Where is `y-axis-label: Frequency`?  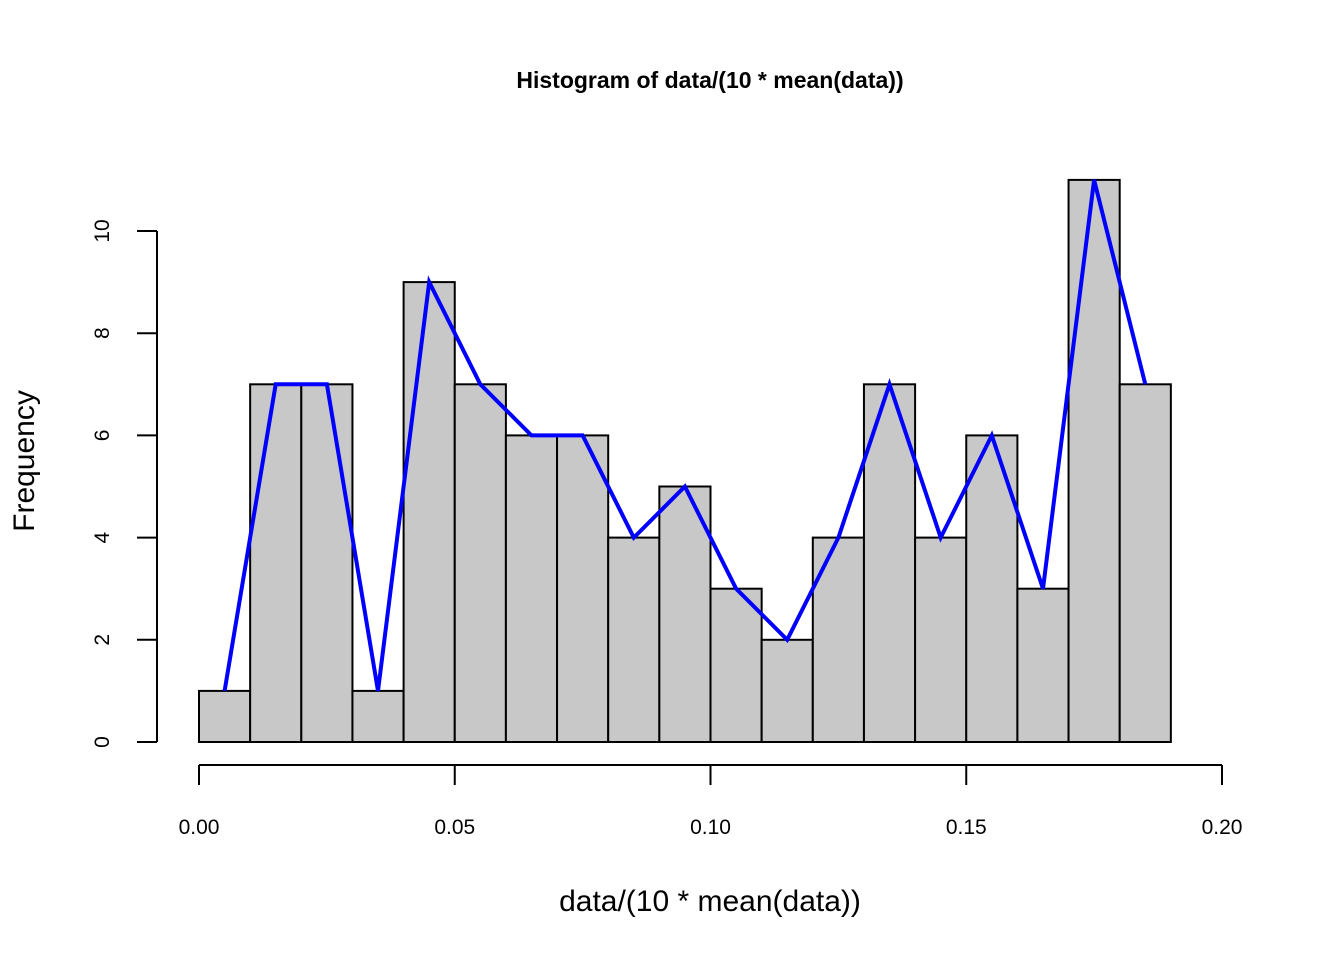 y-axis-label: Frequency is located at coordinates (24, 461).